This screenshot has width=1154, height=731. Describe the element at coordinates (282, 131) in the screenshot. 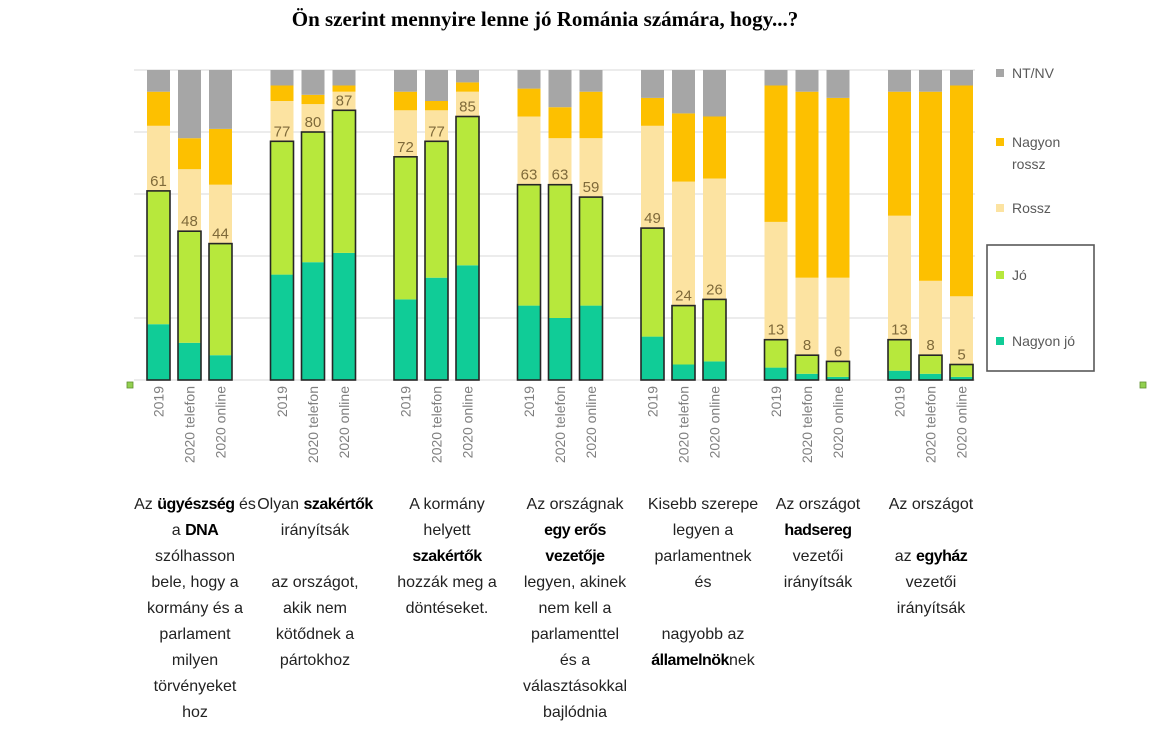

I see `bar-value-label: 77` at that location.